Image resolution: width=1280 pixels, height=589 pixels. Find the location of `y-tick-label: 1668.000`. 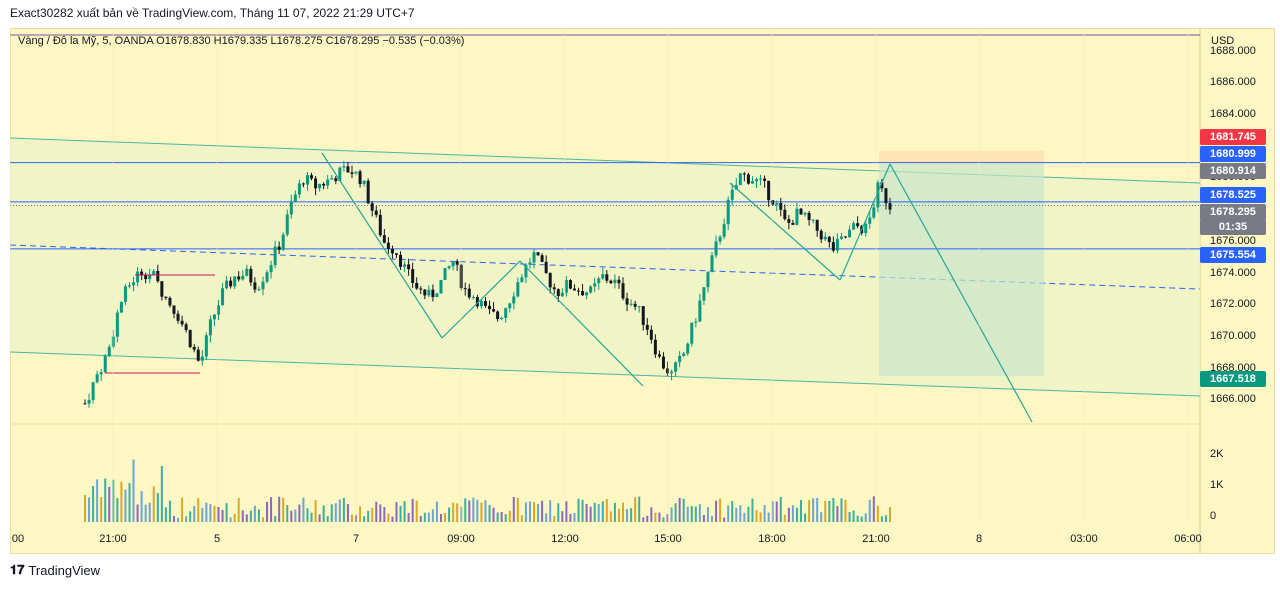

y-tick-label: 1668.000 is located at coordinates (1233, 367).